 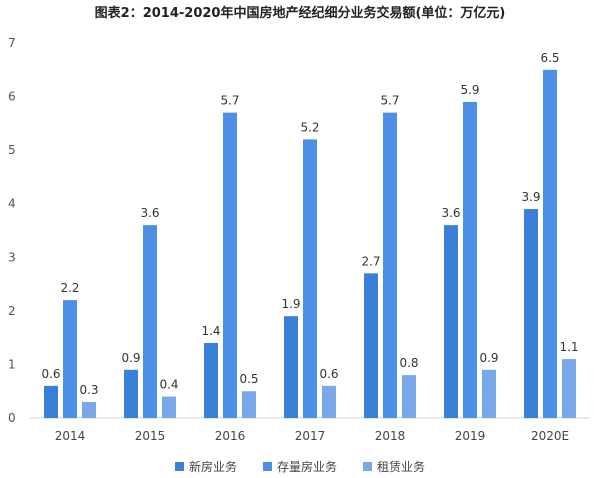 What do you see at coordinates (88, 390) in the screenshot?
I see `data-label: 0.3` at bounding box center [88, 390].